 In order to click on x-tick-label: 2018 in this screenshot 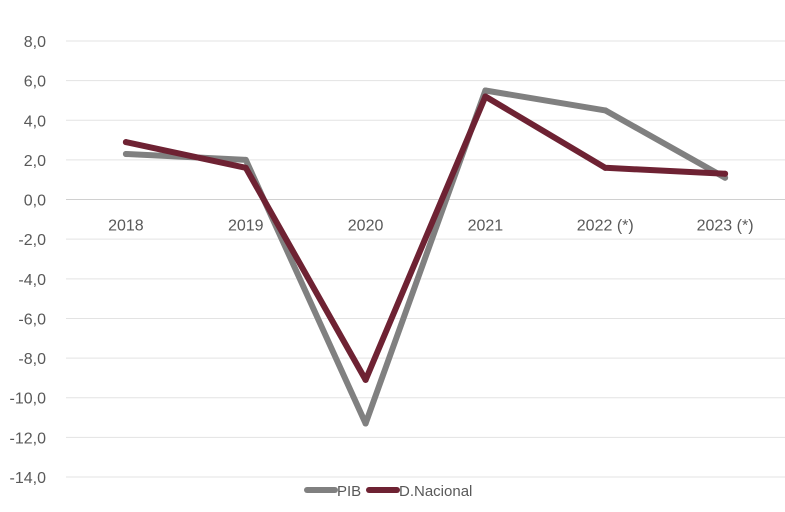, I will do `click(126, 226)`.